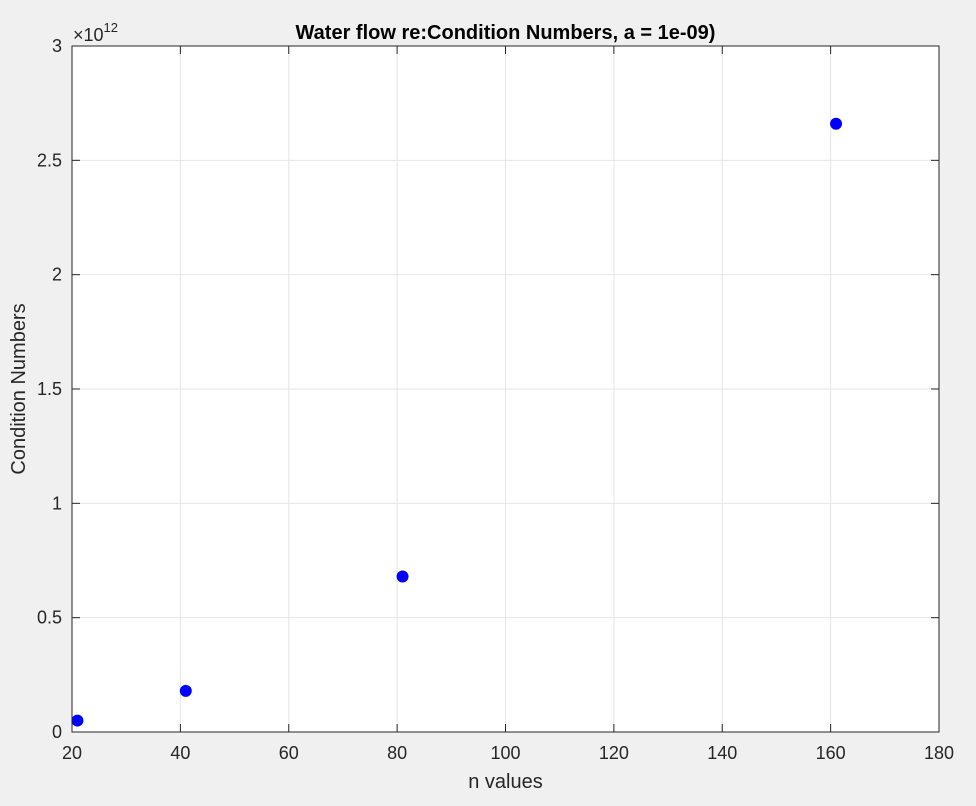 Image resolution: width=976 pixels, height=806 pixels. What do you see at coordinates (49, 160) in the screenshot?
I see `y-tick-label: 2.5` at bounding box center [49, 160].